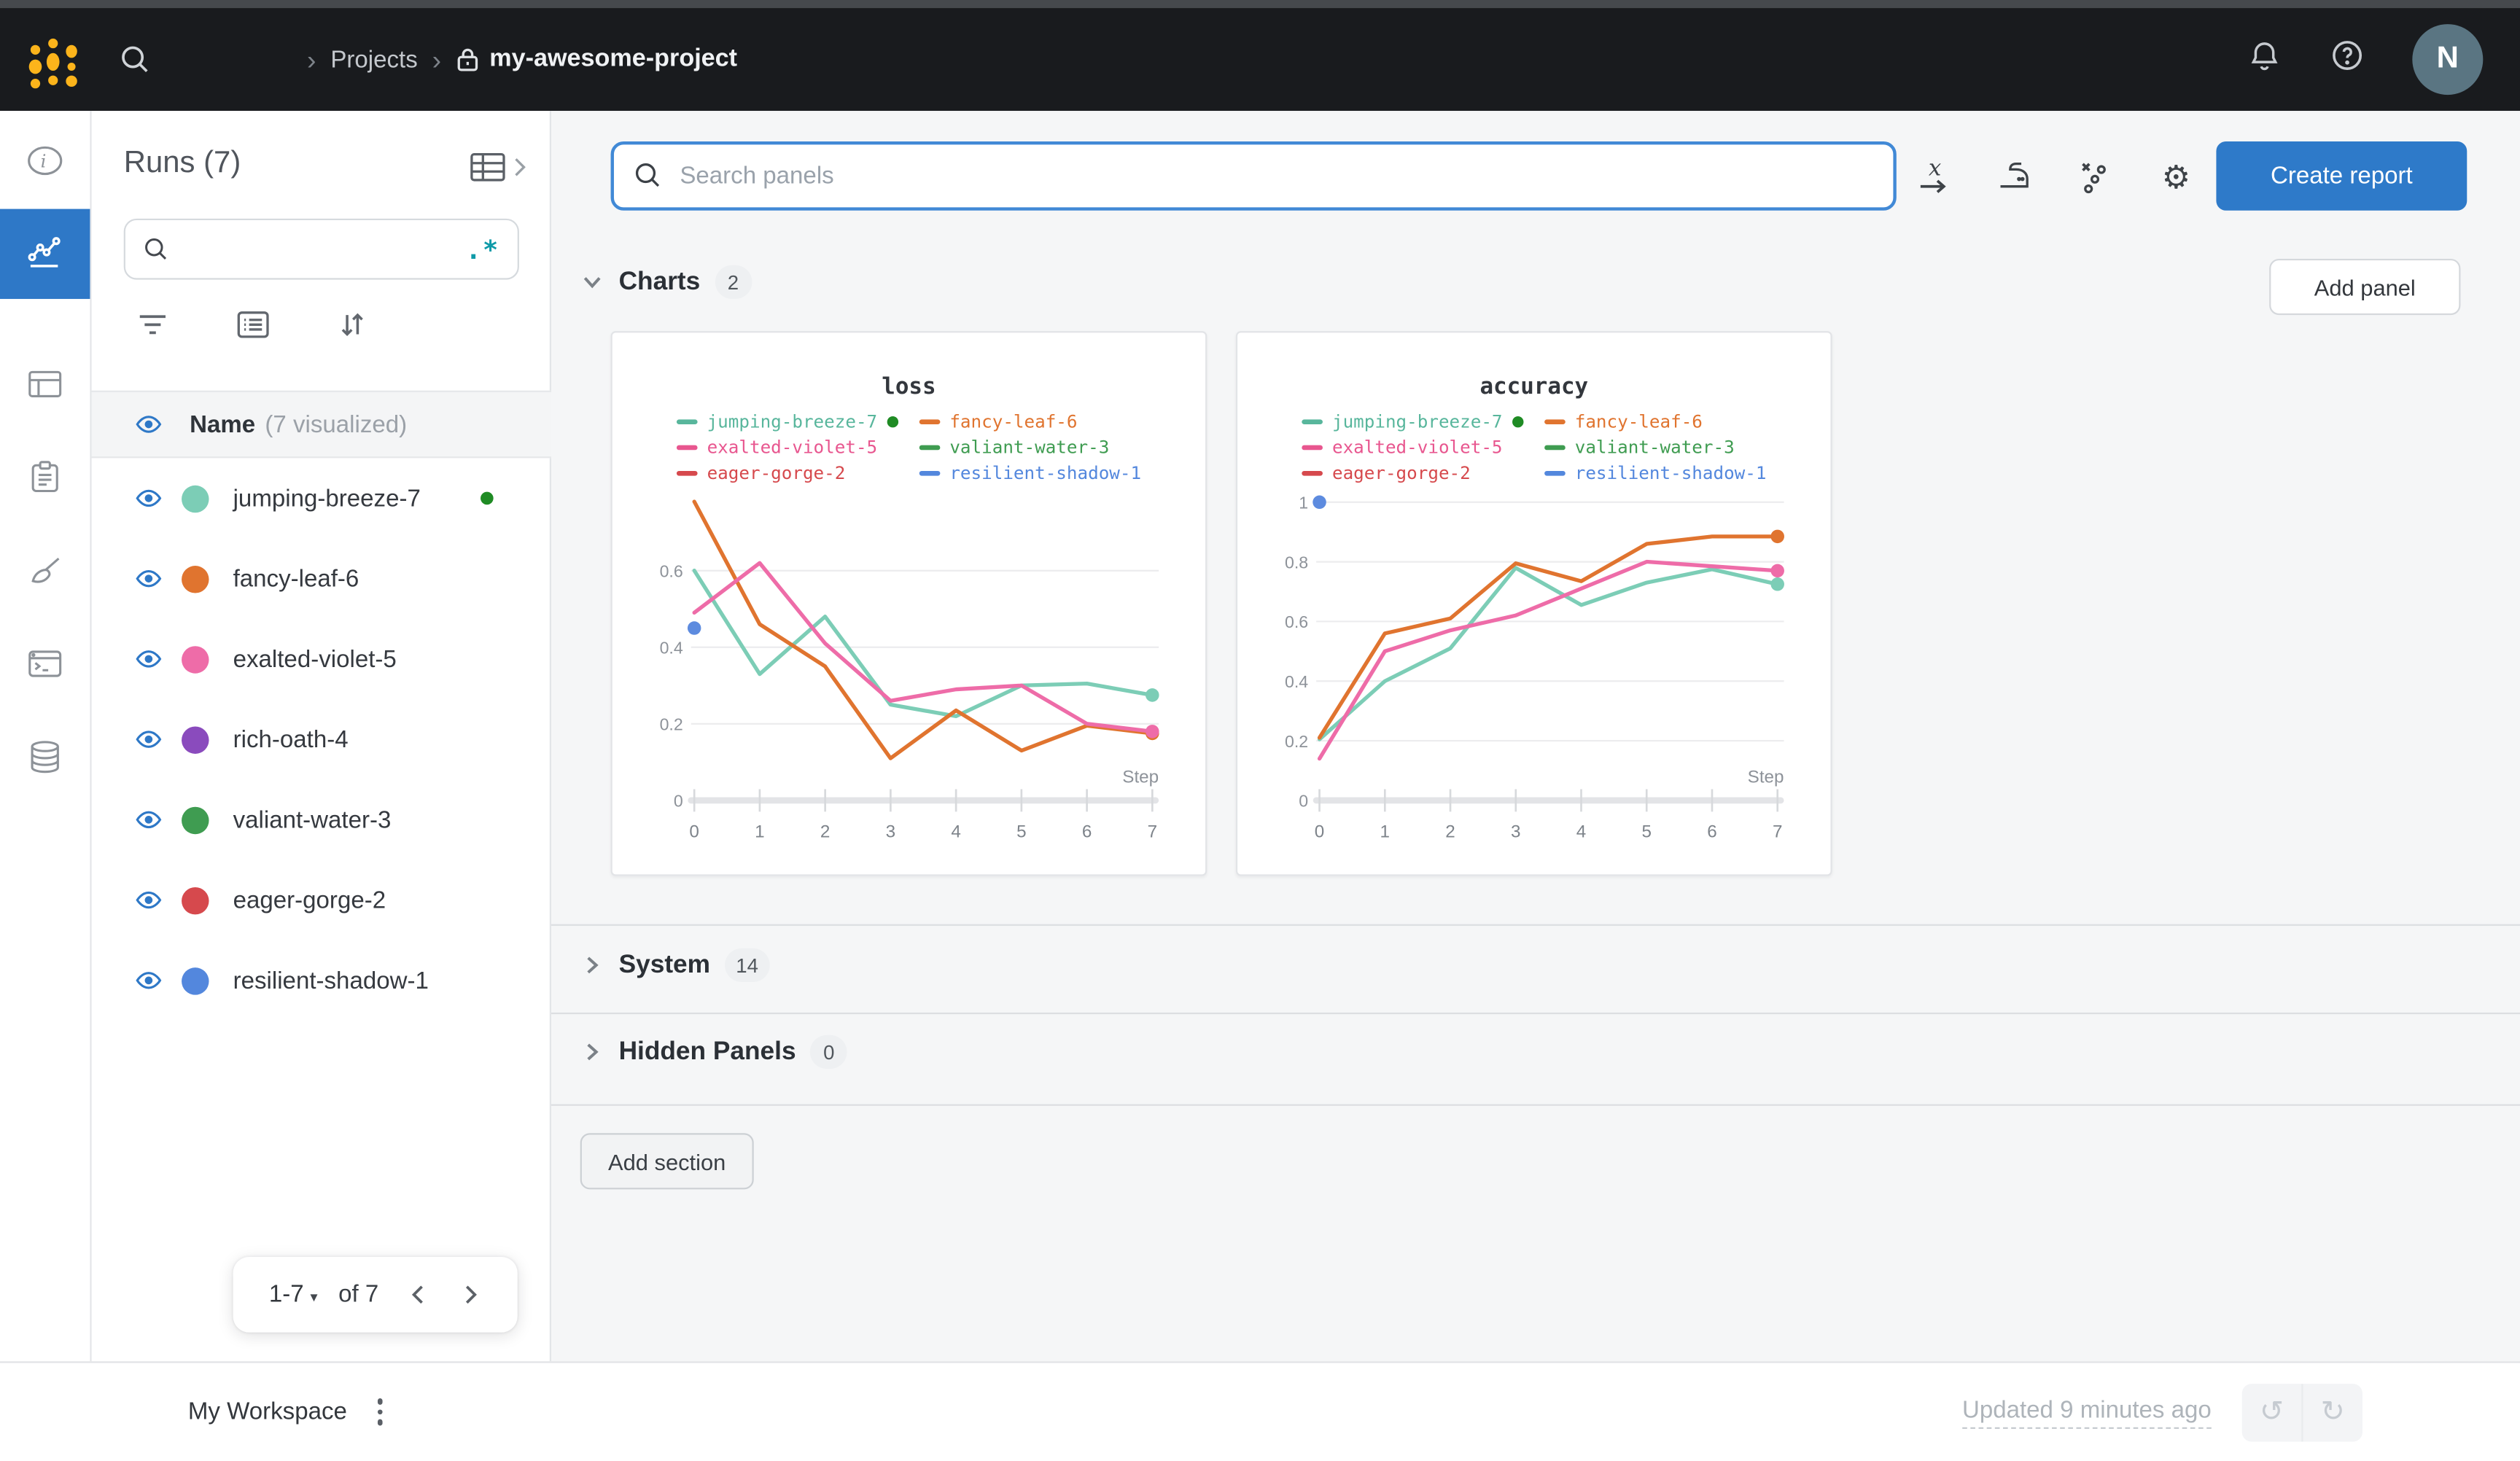  What do you see at coordinates (45, 383) in the screenshot?
I see `rail-panels-table-icon` at bounding box center [45, 383].